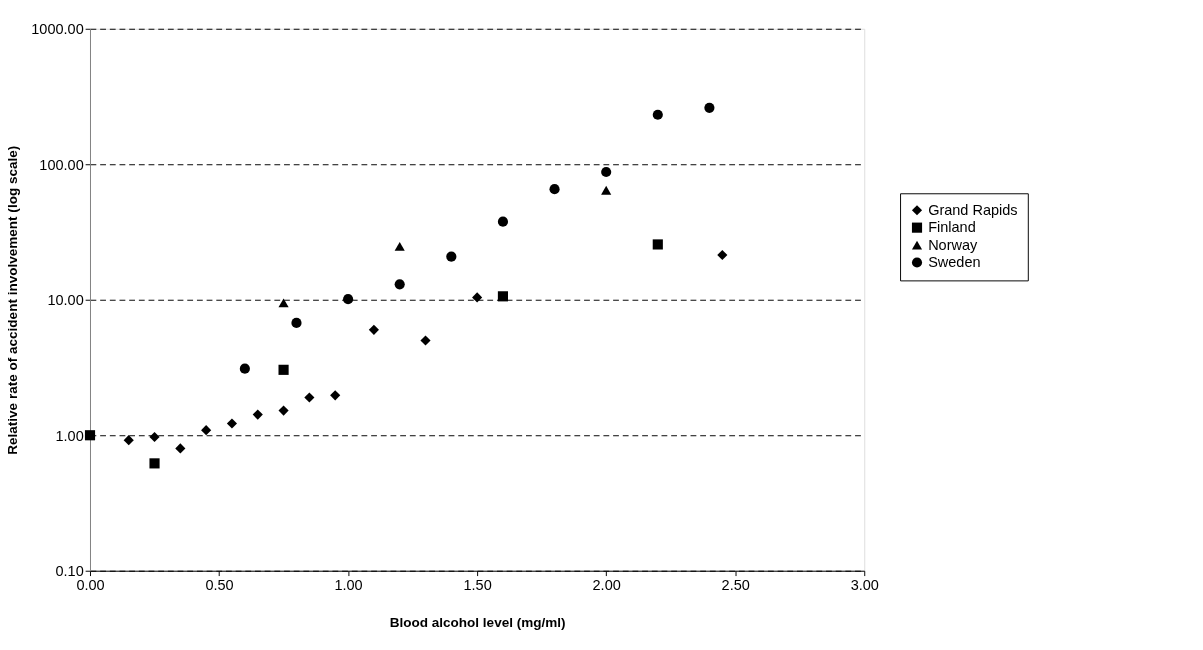  Describe the element at coordinates (954, 262) in the screenshot. I see `legend-label: Sweden` at that location.